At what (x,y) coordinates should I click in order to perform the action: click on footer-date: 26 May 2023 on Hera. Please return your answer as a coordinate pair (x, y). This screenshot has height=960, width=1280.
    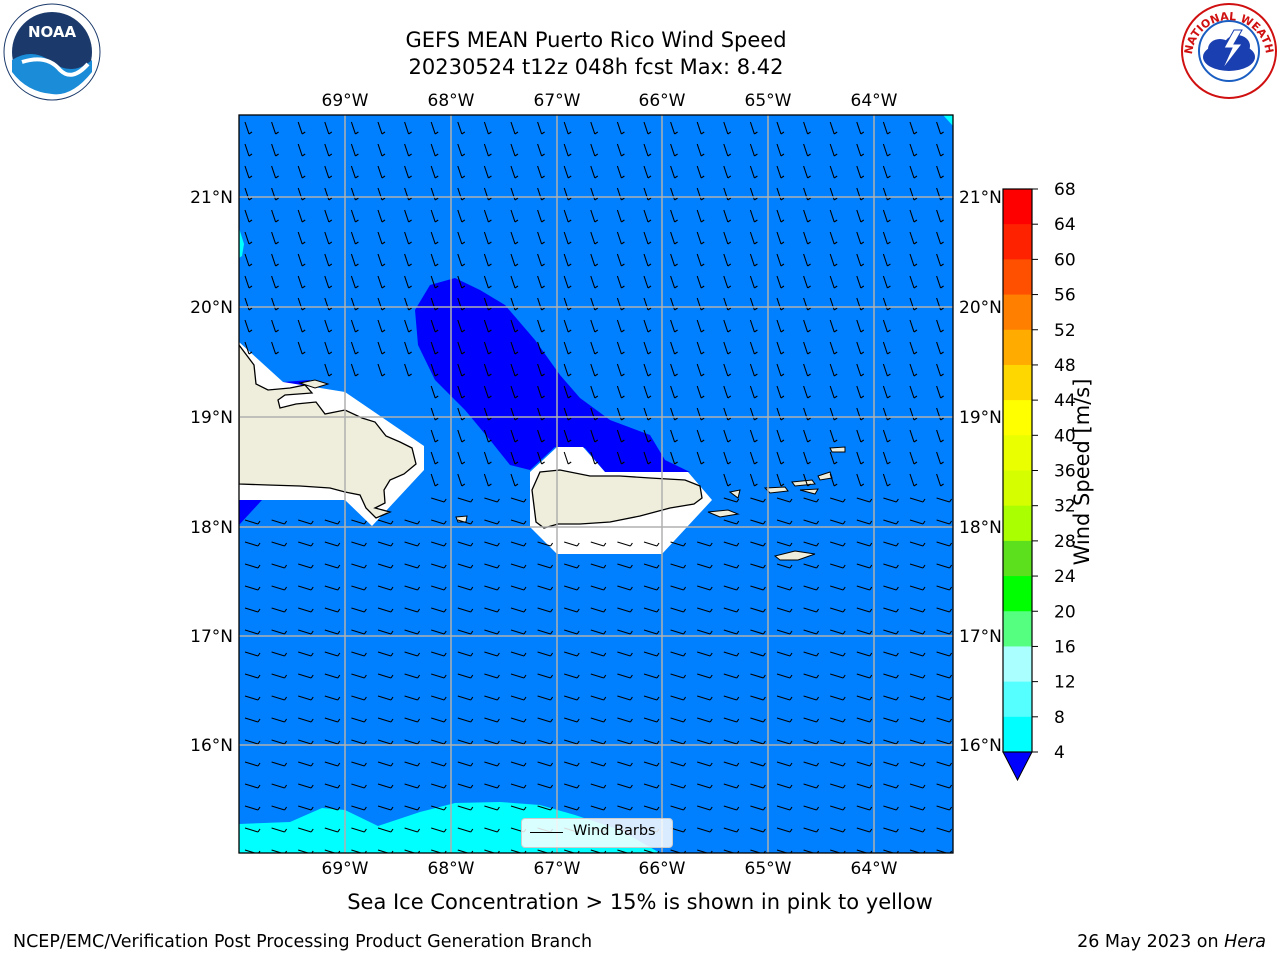
    Looking at the image, I should click on (1171, 942).